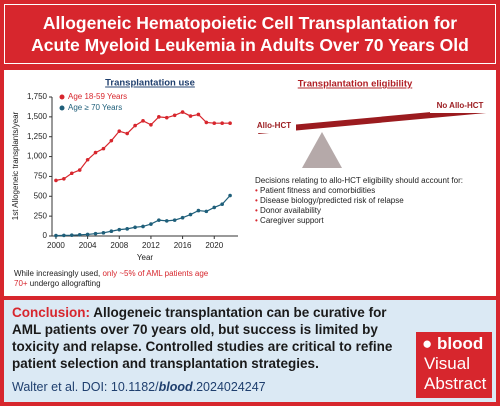 The height and width of the screenshot is (406, 500). I want to click on y-tick-label: 500, so click(41, 195).